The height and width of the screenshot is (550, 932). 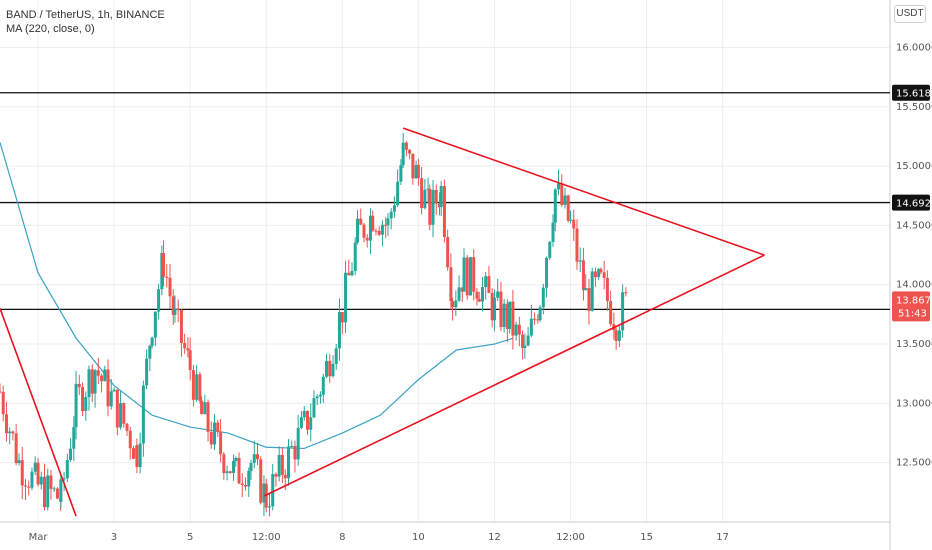 I want to click on level-price-tag, so click(x=911, y=92).